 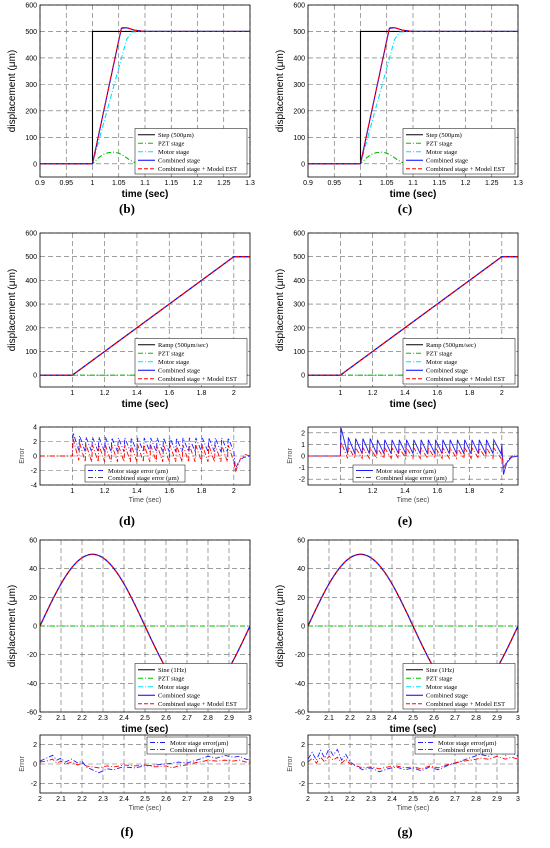 What do you see at coordinates (300, 713) in the screenshot?
I see `g-top-ytick-label: -60` at bounding box center [300, 713].